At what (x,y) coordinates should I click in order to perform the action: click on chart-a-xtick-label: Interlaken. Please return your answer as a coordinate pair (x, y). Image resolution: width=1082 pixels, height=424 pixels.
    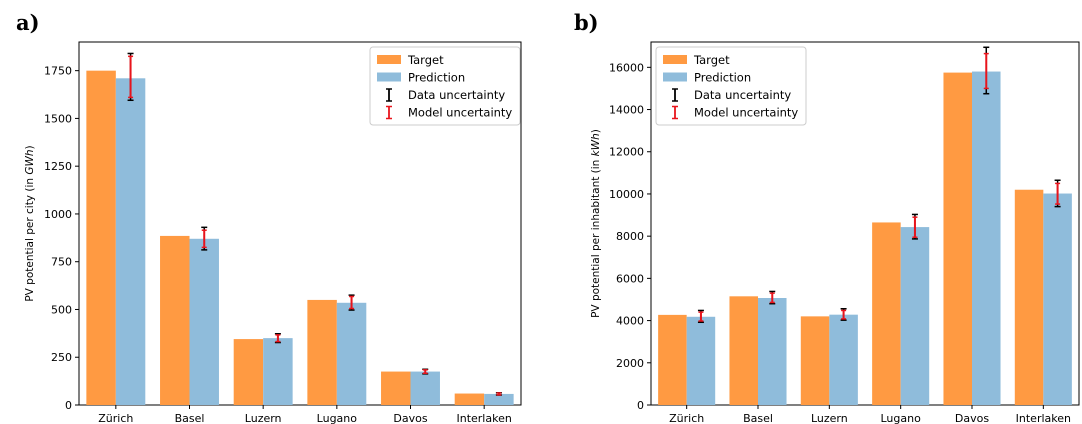
    Looking at the image, I should click on (483, 418).